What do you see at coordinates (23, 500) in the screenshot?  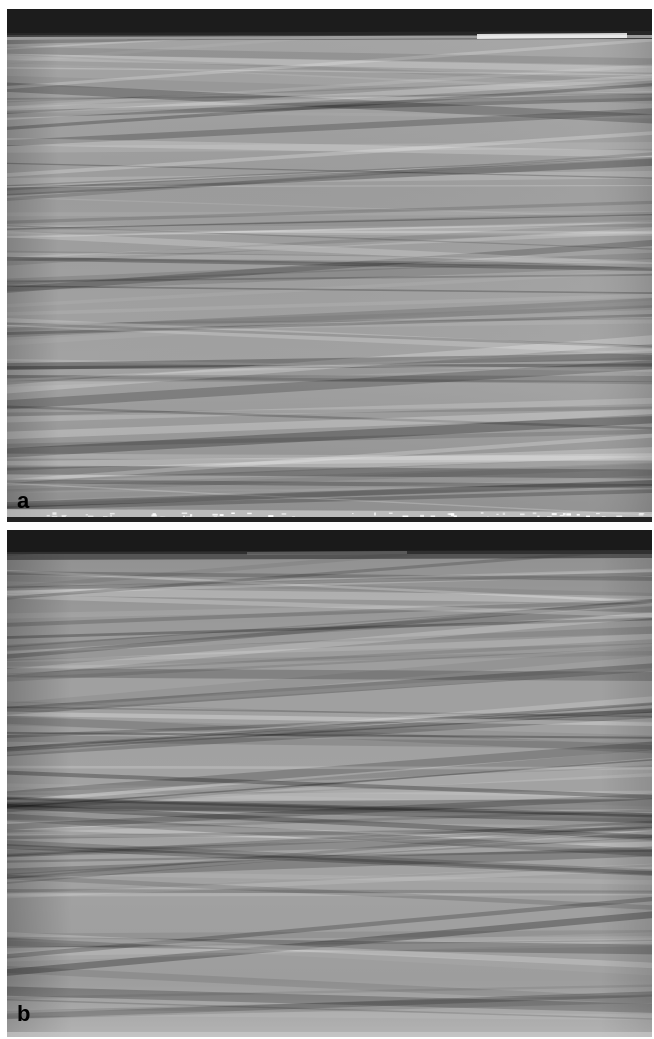 I see `panel-label-a: a` at bounding box center [23, 500].